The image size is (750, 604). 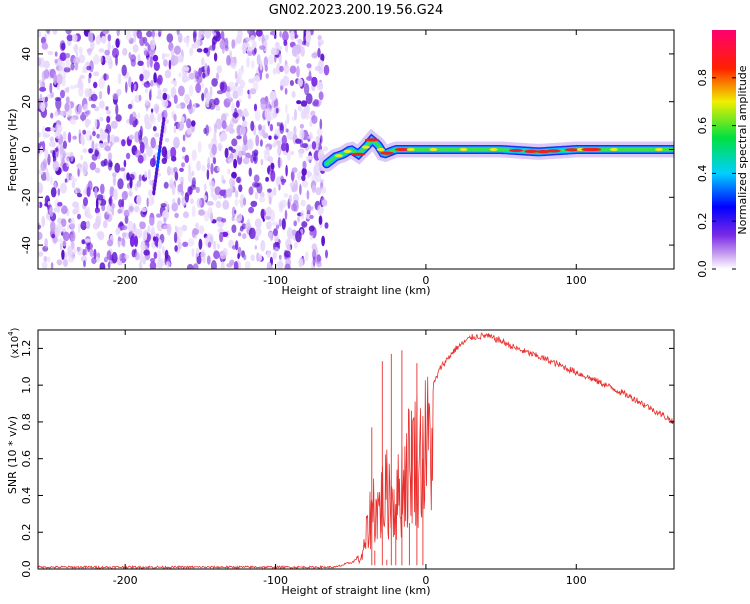 What do you see at coordinates (12, 150) in the screenshot?
I see `spectrogram-y-label: Frequency (Hz)` at bounding box center [12, 150].